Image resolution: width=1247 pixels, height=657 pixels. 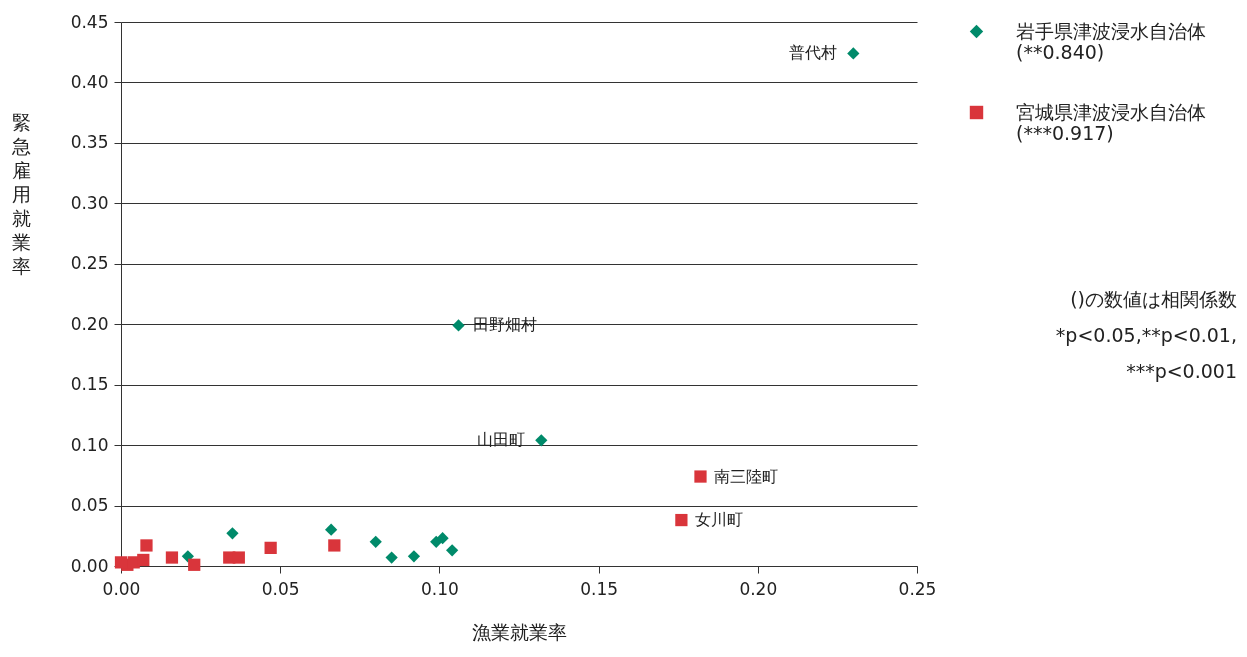 What do you see at coordinates (89, 384) in the screenshot?
I see `y-tick-label: 0.15` at bounding box center [89, 384].